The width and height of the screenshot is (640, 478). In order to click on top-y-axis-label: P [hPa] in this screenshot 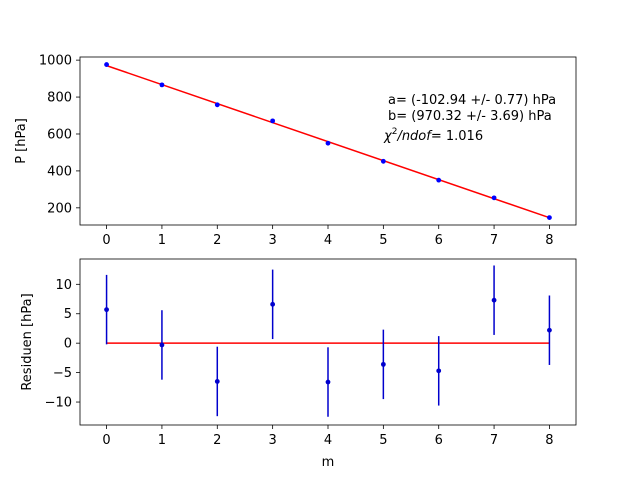, I will do `click(21, 141)`.